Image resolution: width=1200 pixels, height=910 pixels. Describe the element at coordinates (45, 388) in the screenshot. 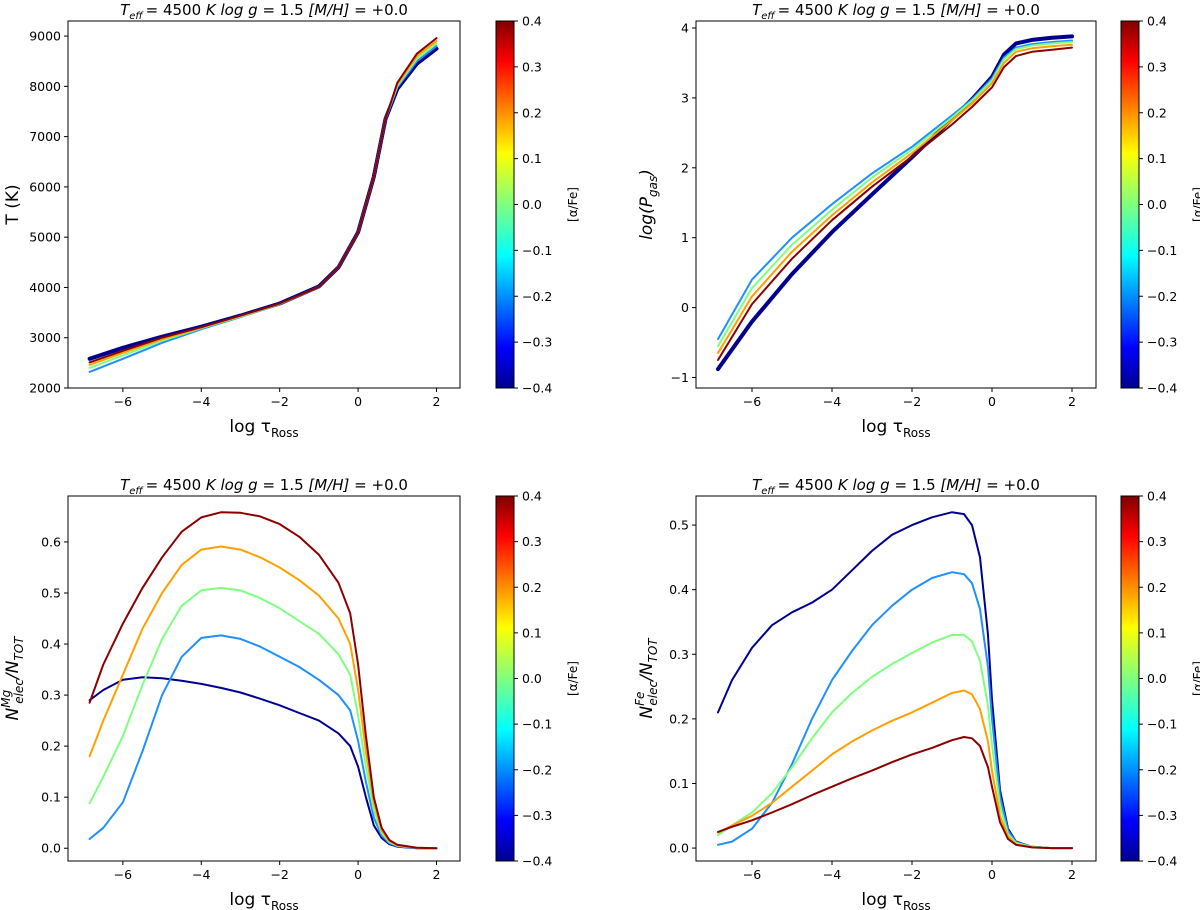

I see `y-tick-label: 2000` at that location.